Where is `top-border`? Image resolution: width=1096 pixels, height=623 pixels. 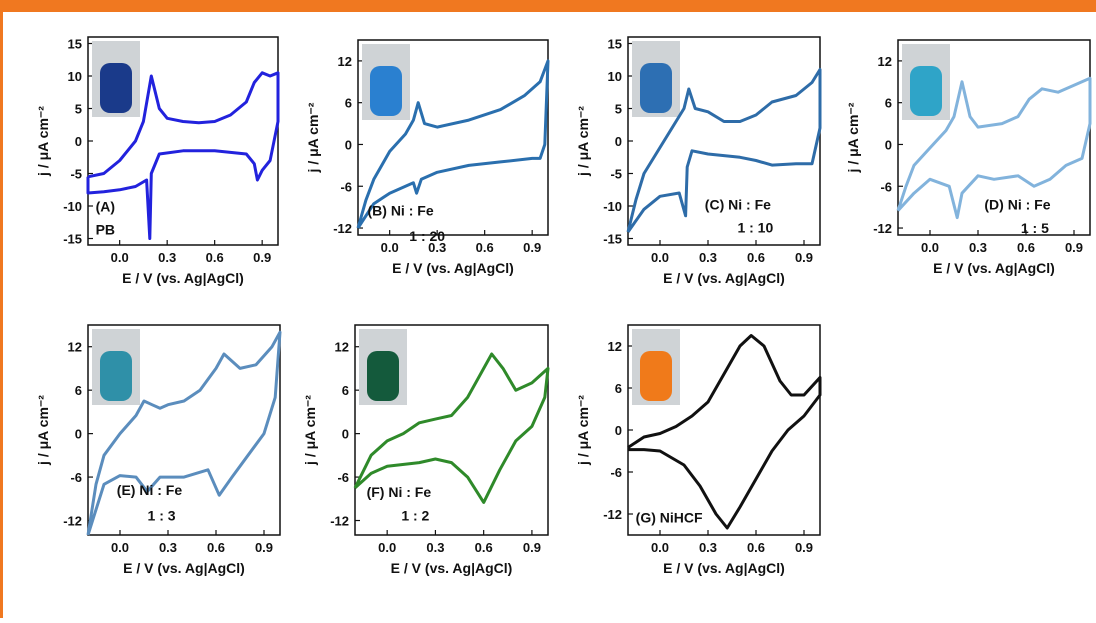 top-border is located at coordinates (548, 6).